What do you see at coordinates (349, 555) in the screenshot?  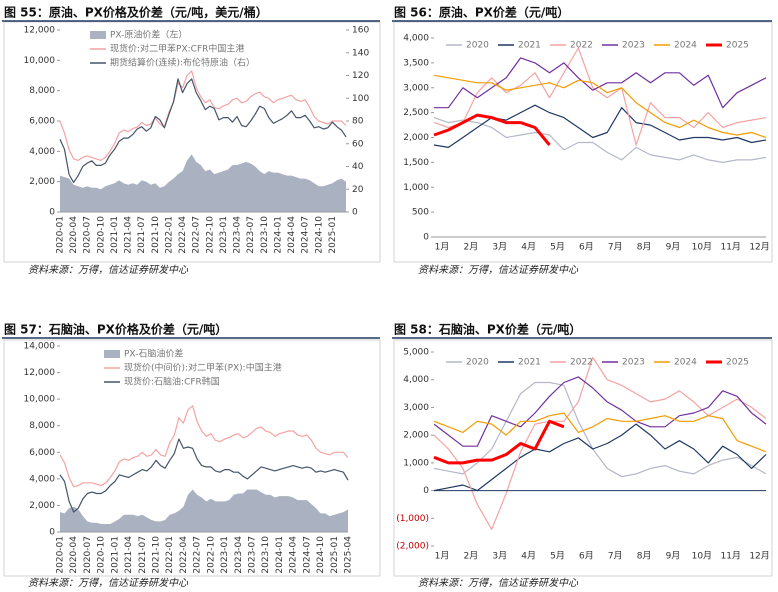 I see `x-tick-label: 2025-04` at bounding box center [349, 555].